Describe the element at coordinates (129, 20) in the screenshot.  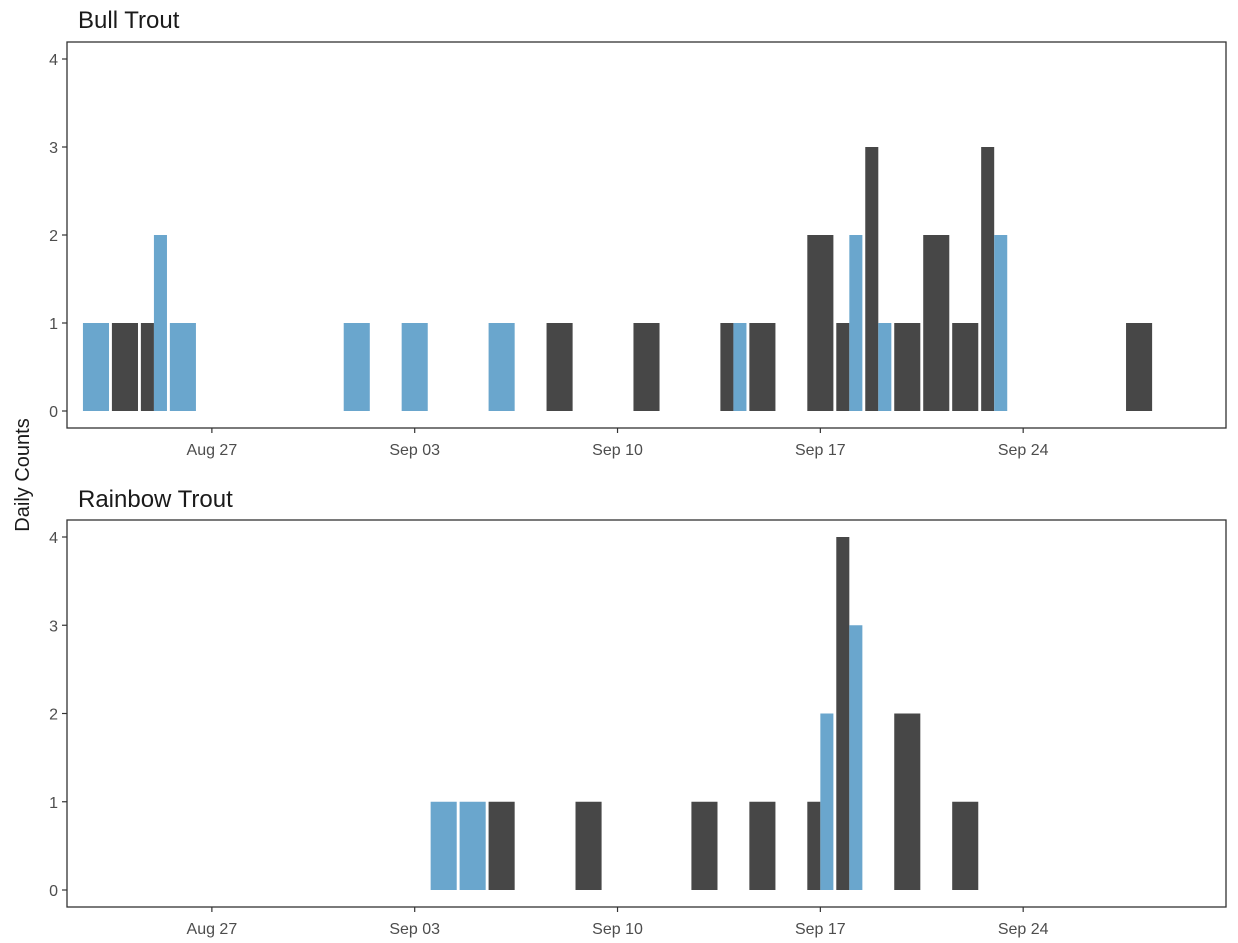
I see `panel-title: Bull Trout` at that location.